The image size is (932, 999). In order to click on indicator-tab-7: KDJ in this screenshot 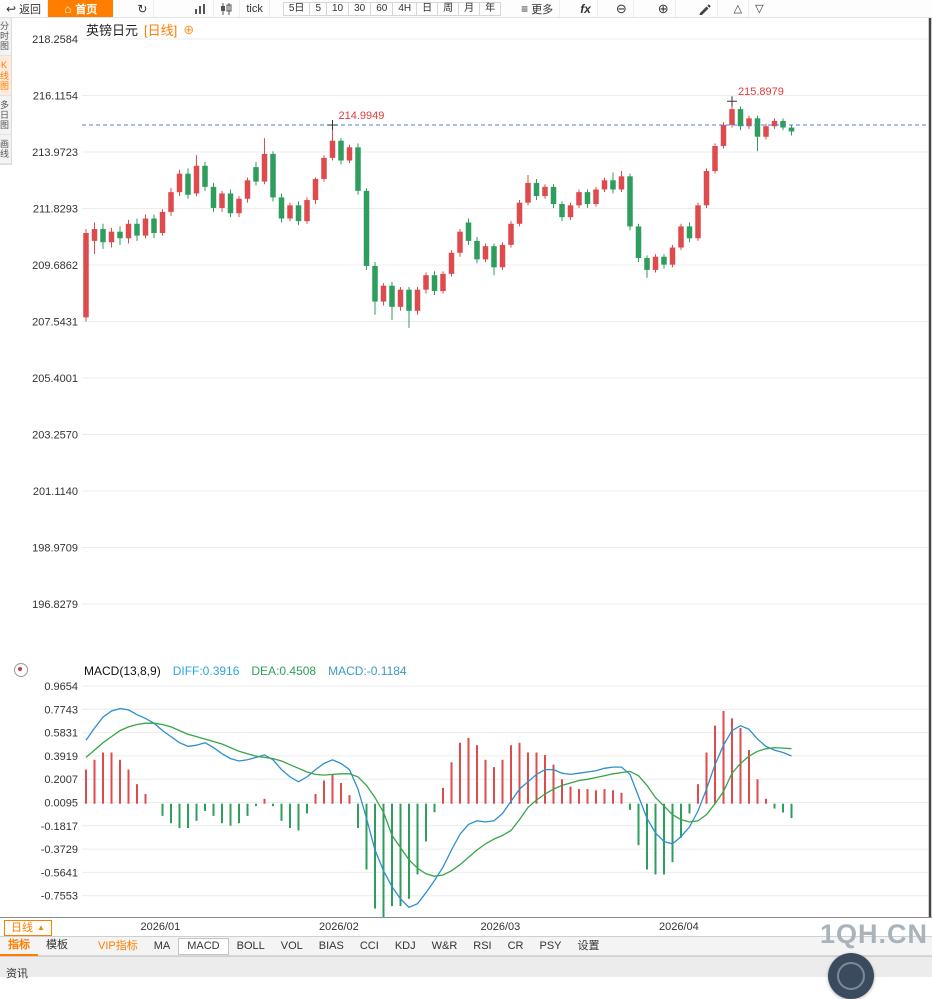, I will do `click(405, 945)`.